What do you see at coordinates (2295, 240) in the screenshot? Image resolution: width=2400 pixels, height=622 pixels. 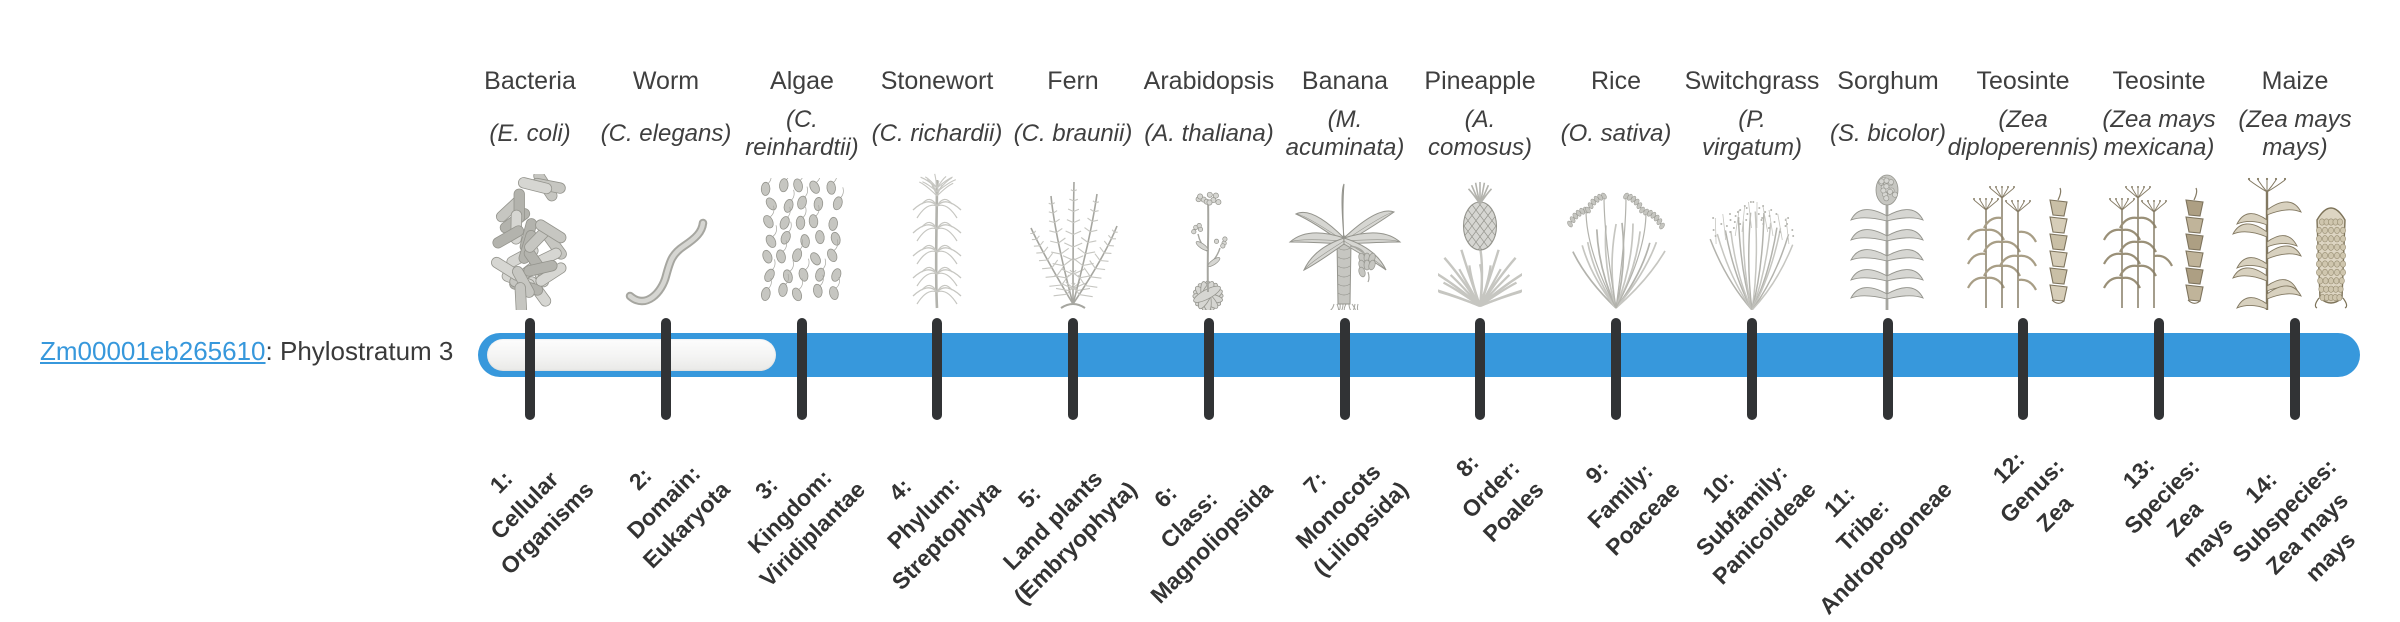 I see `maize-icon` at bounding box center [2295, 240].